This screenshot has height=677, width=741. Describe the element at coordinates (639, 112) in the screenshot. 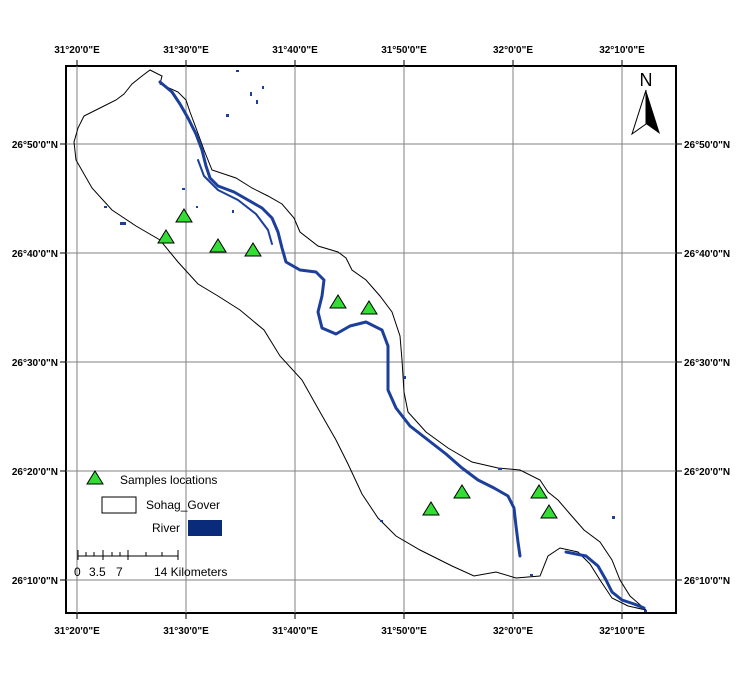

I see `north-arrow-outline` at that location.